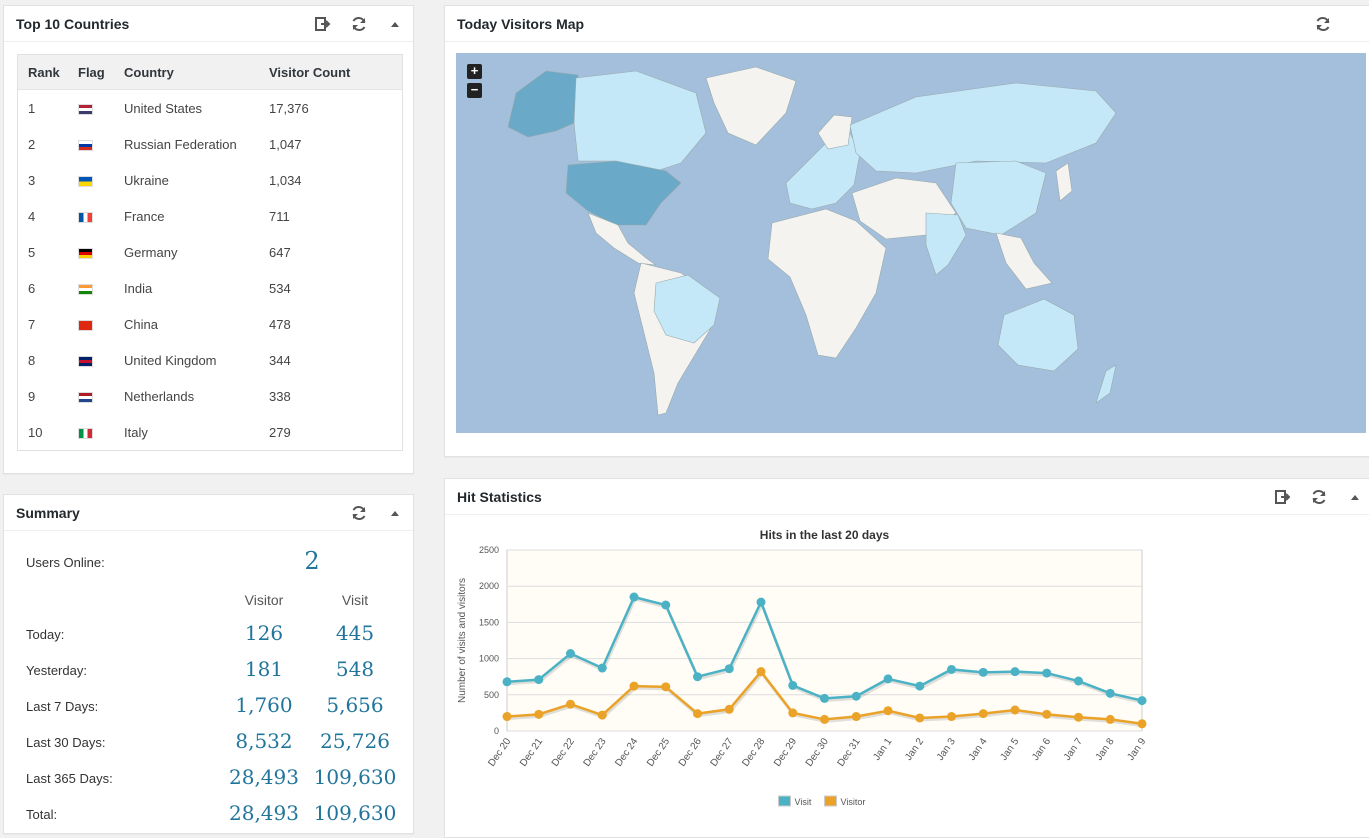 The image size is (1369, 838). I want to click on map-greenland, so click(751, 106).